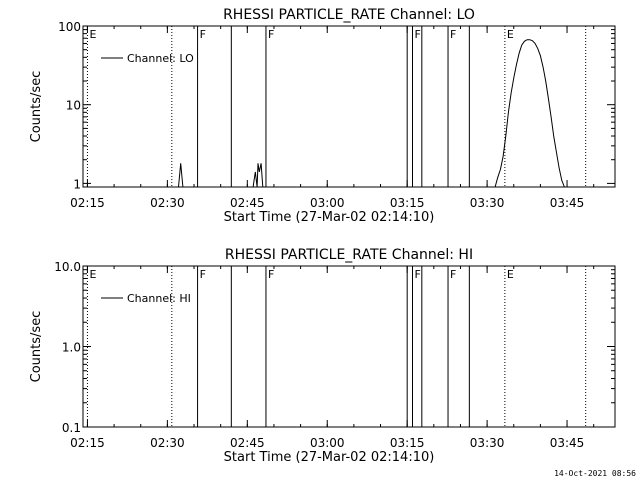  I want to click on y-tick-label: 100, so click(69, 27).